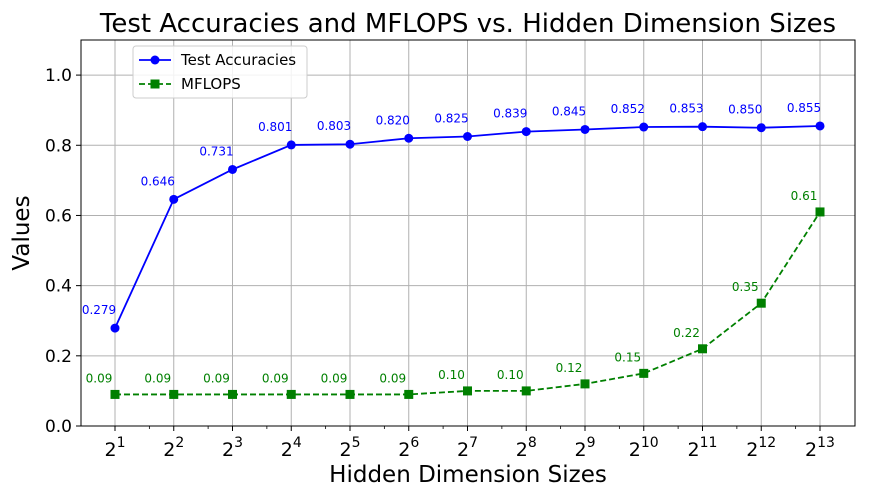  What do you see at coordinates (569, 368) in the screenshot?
I see `data-label: 0.12` at bounding box center [569, 368].